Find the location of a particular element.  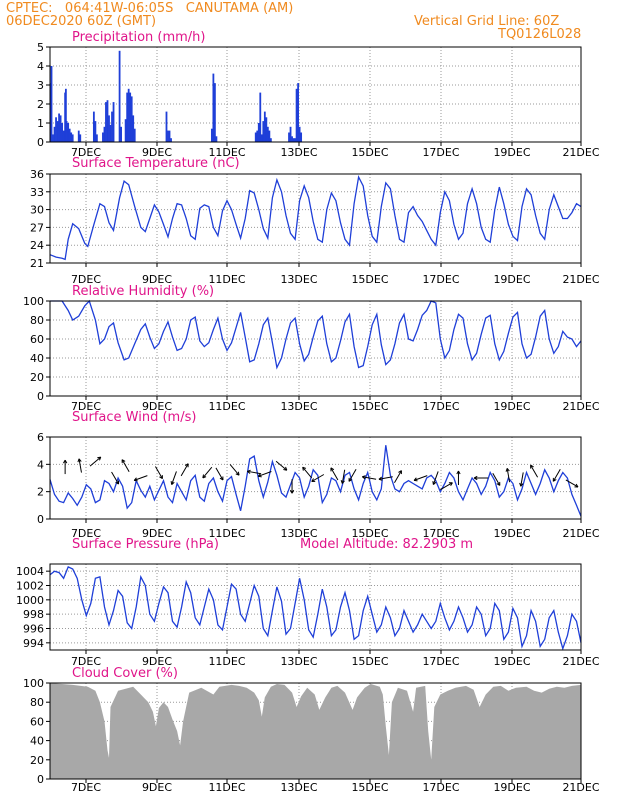

y-tick-label: 998 is located at coordinates (33, 614).